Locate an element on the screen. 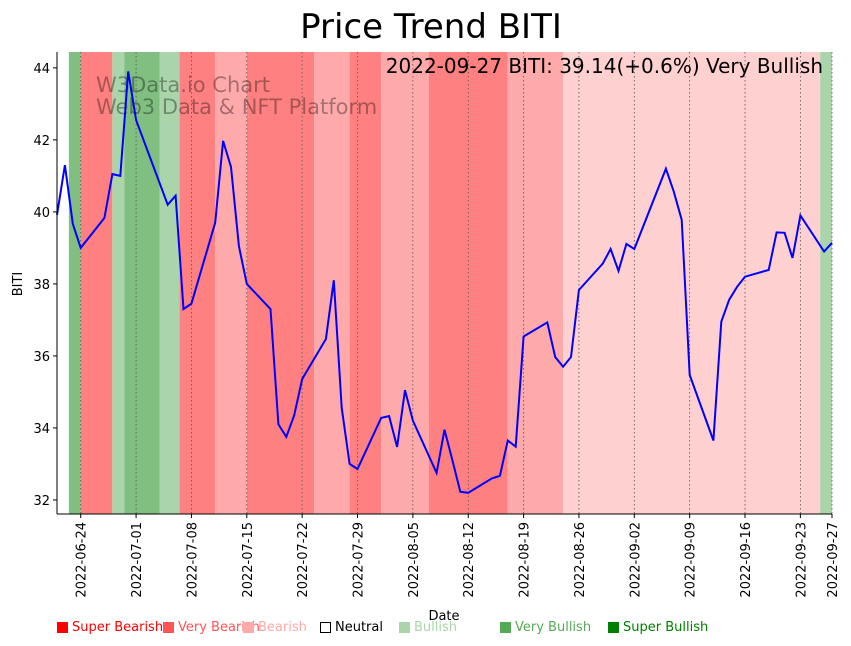 This screenshot has height=646, width=851. x-tick-label: 2022-08-12 is located at coordinates (469, 560).